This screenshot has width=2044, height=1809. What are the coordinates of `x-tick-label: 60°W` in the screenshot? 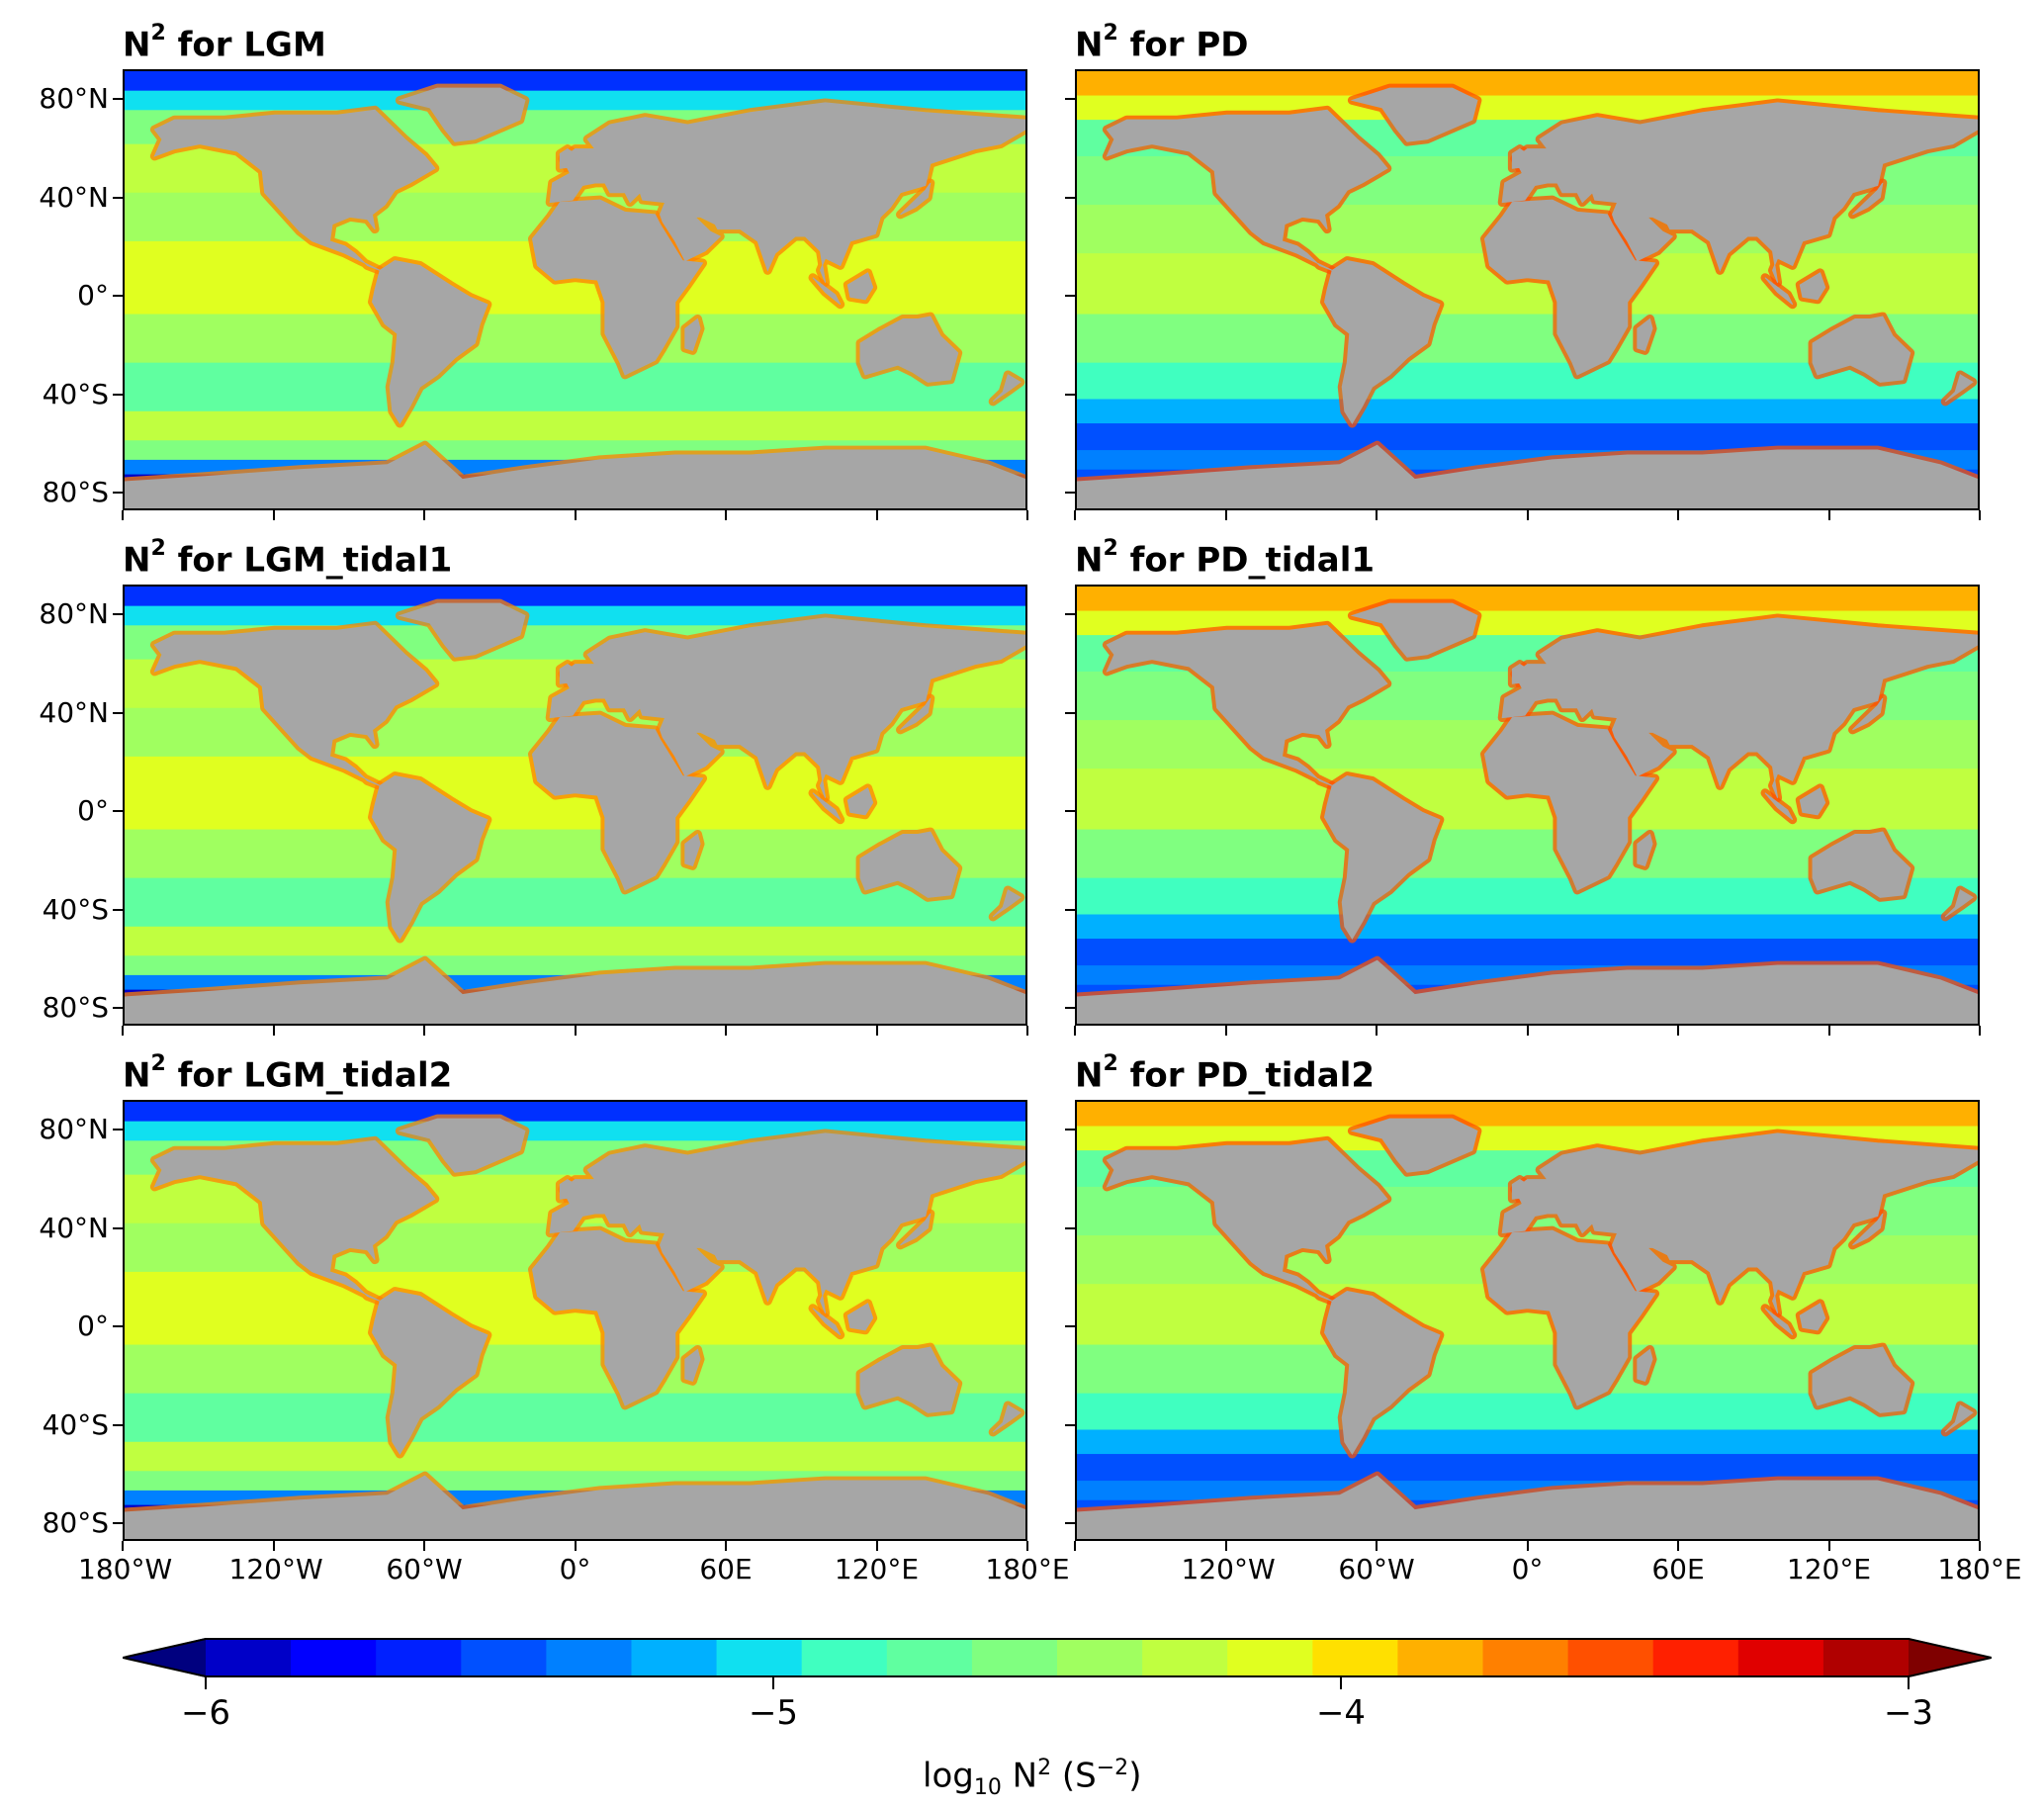 It's located at (424, 1569).